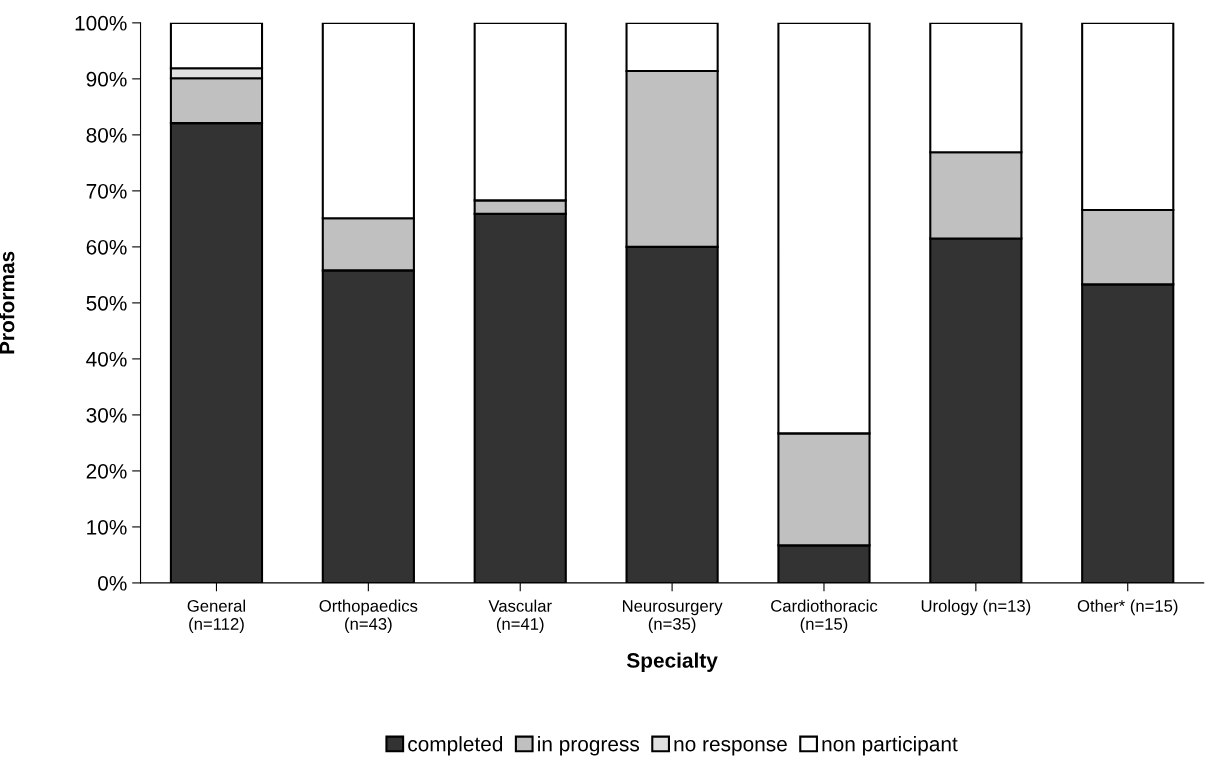  Describe the element at coordinates (106, 247) in the screenshot. I see `y-tick-label: 60%` at that location.